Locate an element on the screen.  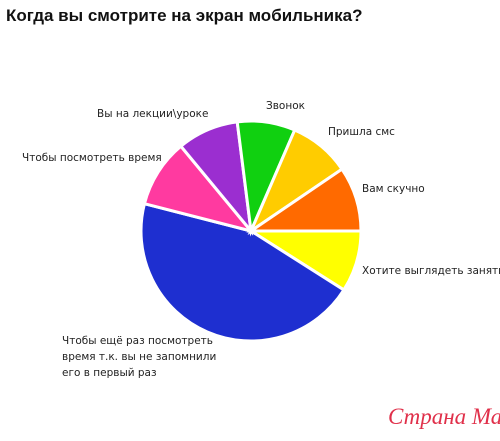
watermark: Страна Мам is located at coordinates (444, 416).